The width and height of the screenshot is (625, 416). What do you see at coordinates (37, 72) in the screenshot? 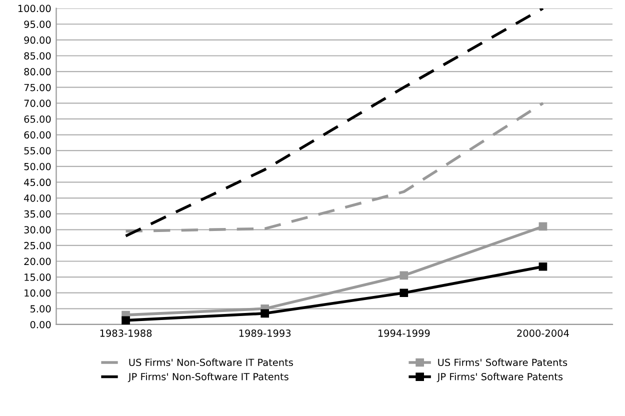
I see `y-tick-label: 80.00` at bounding box center [37, 72].